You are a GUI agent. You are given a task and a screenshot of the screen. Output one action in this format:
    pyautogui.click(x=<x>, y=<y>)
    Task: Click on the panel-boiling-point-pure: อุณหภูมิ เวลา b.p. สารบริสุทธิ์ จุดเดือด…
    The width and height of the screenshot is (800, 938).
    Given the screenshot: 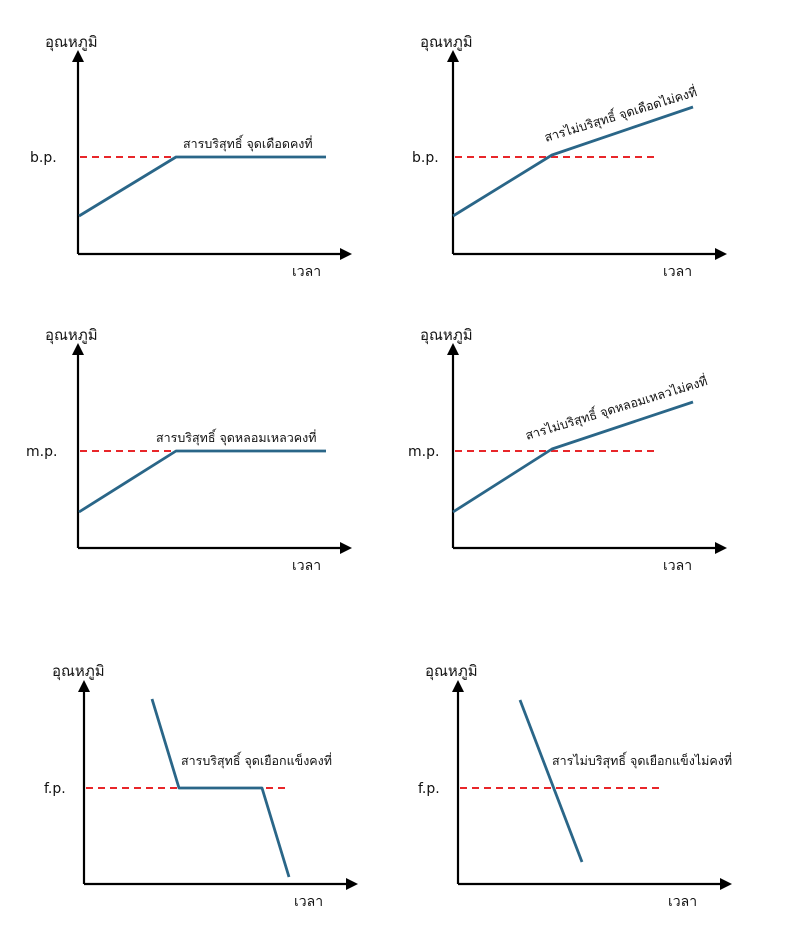 What is the action you would take?
    pyautogui.click(x=191, y=156)
    